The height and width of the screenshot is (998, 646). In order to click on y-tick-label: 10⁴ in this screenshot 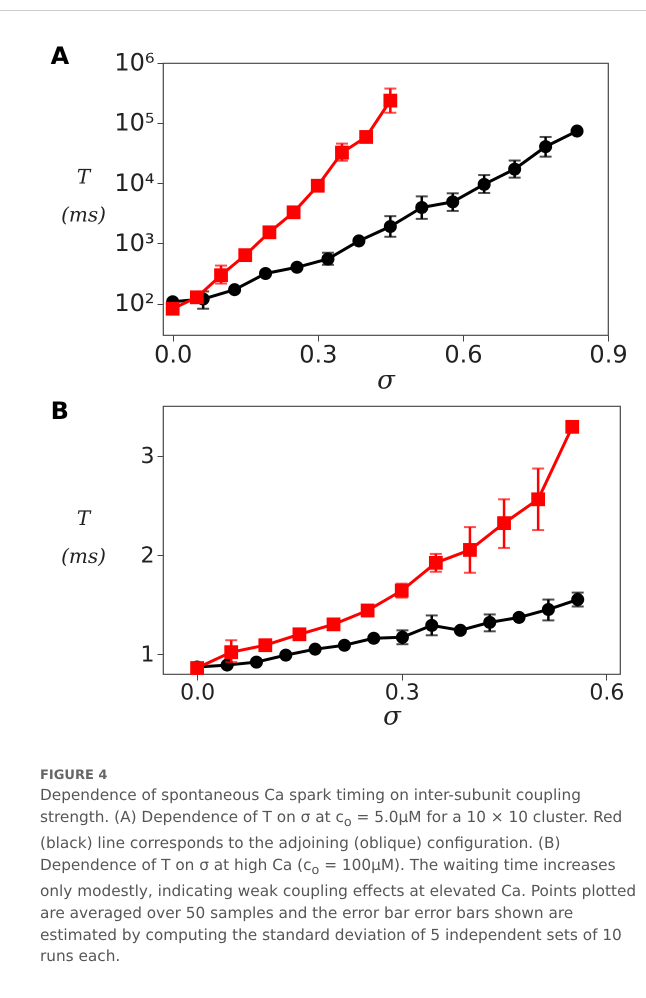, I will do `click(134, 182)`.